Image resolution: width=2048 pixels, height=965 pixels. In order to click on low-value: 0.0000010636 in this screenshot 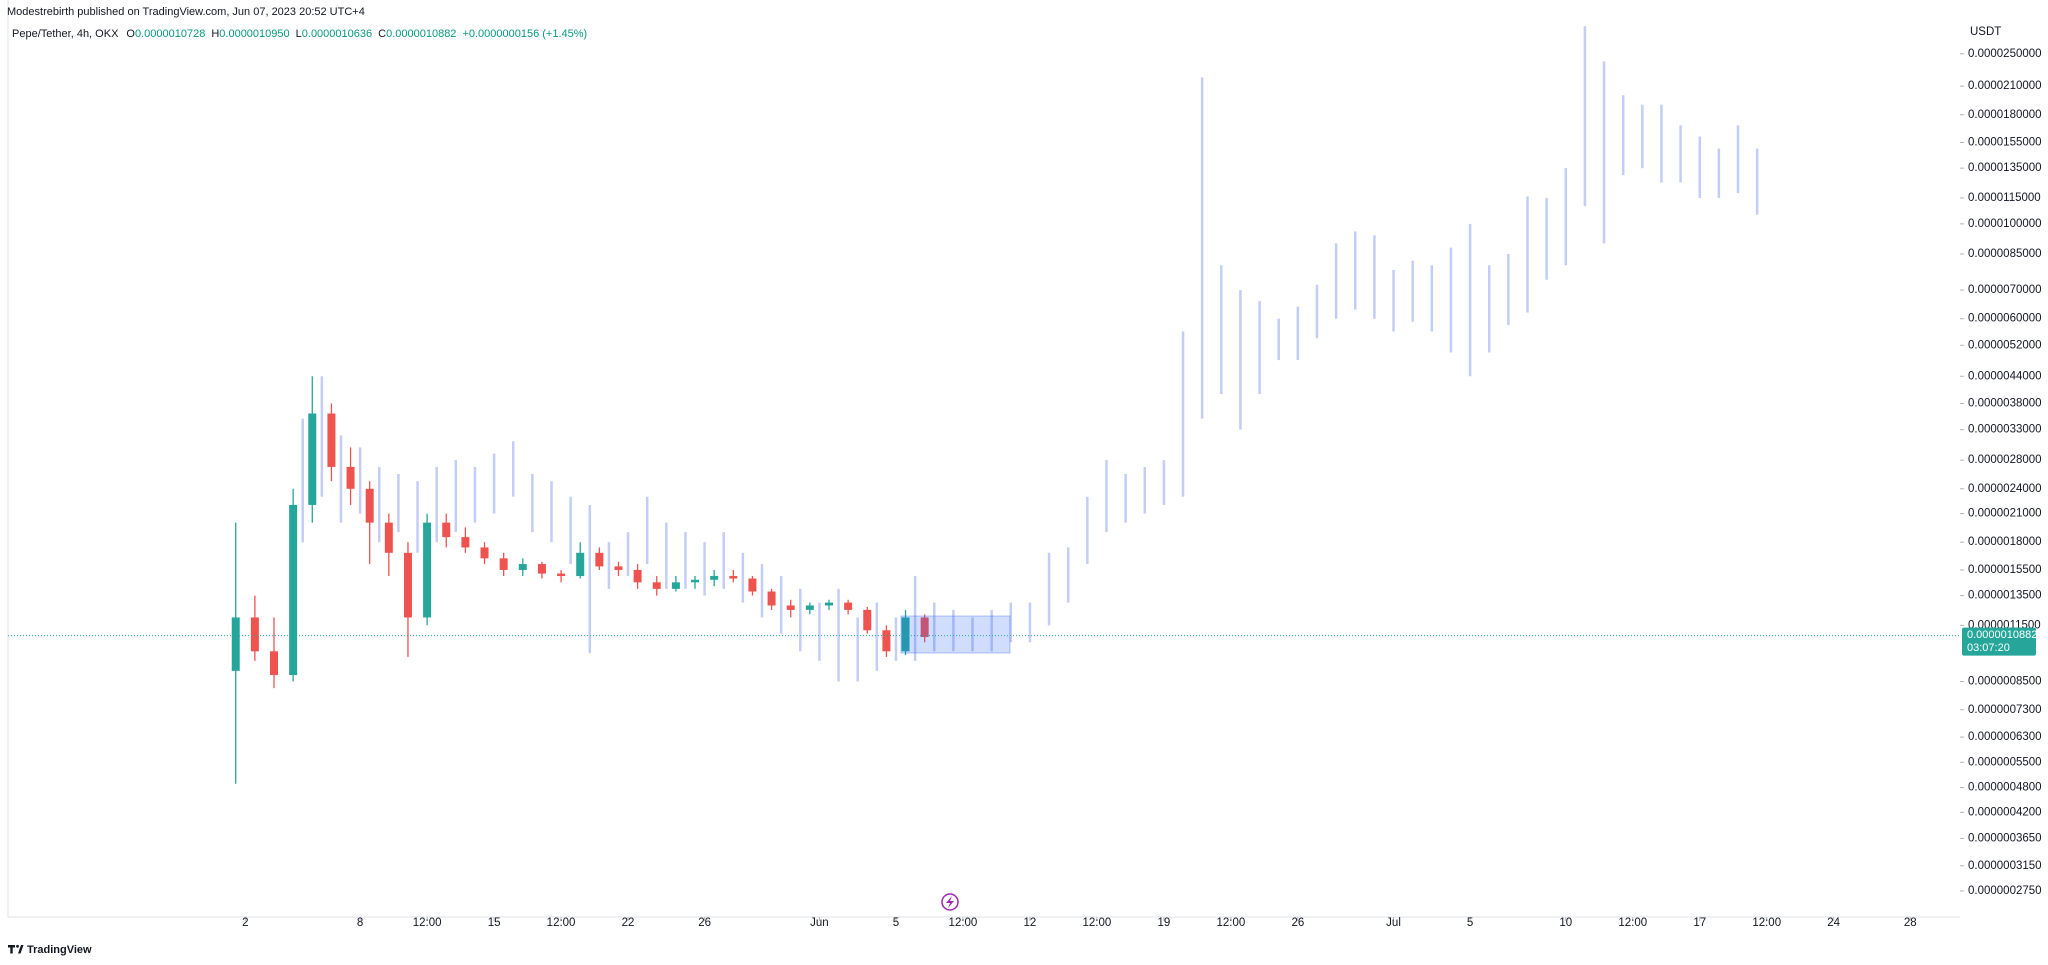, I will do `click(337, 34)`.